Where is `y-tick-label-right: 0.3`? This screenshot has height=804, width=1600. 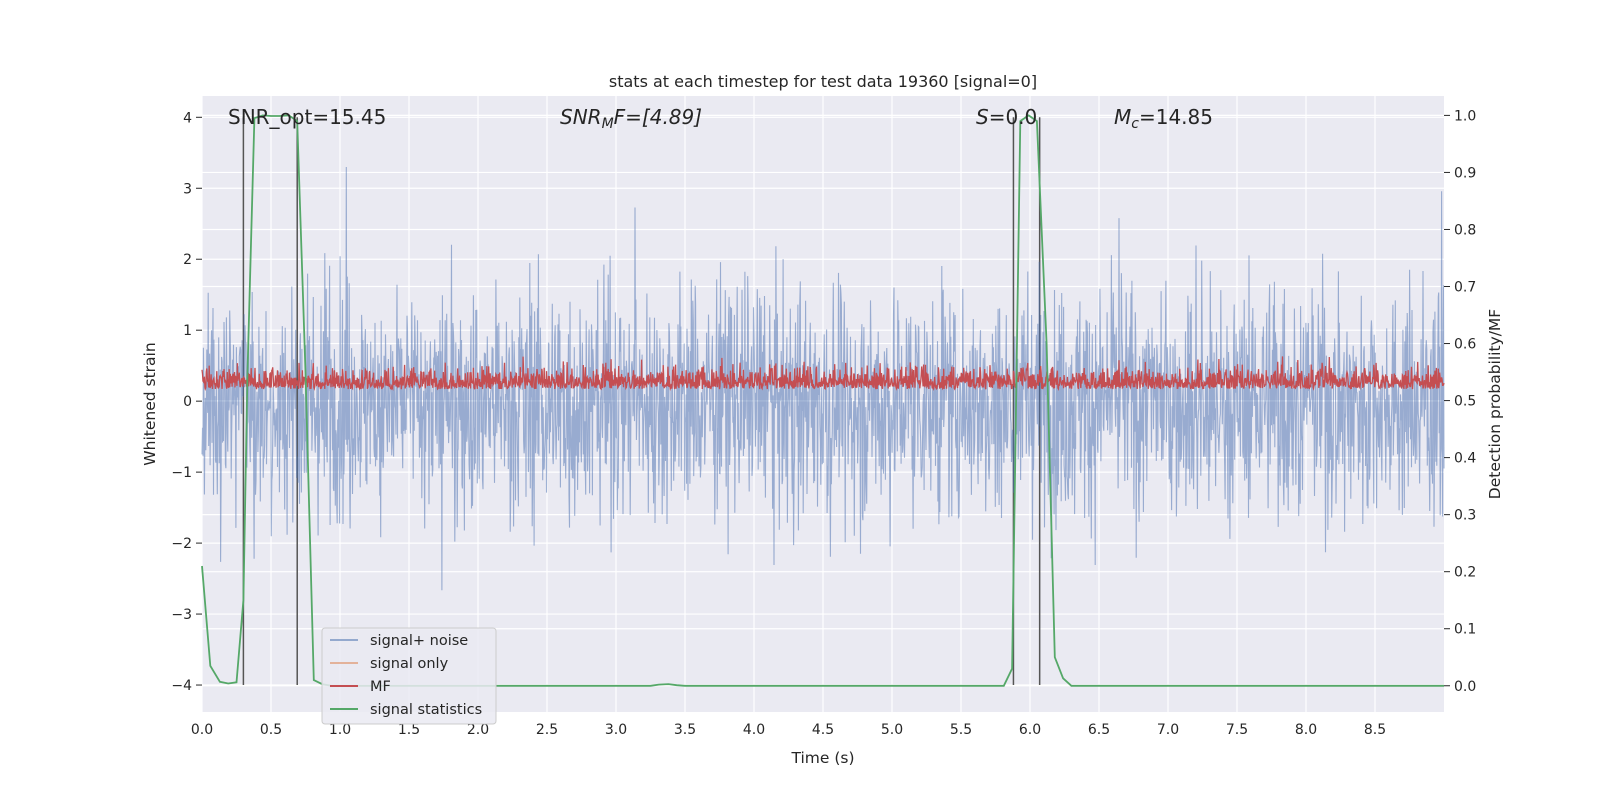 y-tick-label-right: 0.3 is located at coordinates (1465, 516).